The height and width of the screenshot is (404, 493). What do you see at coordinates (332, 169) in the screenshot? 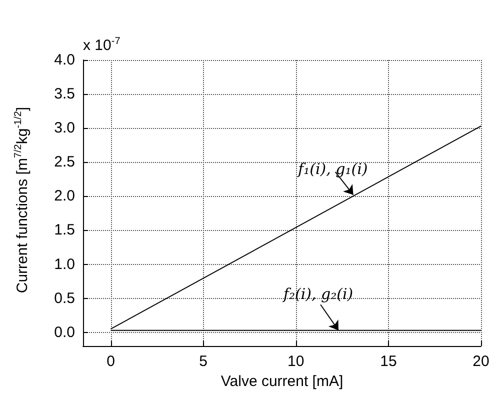
I see `annotation: f₁(i), g₁(i)` at bounding box center [332, 169].